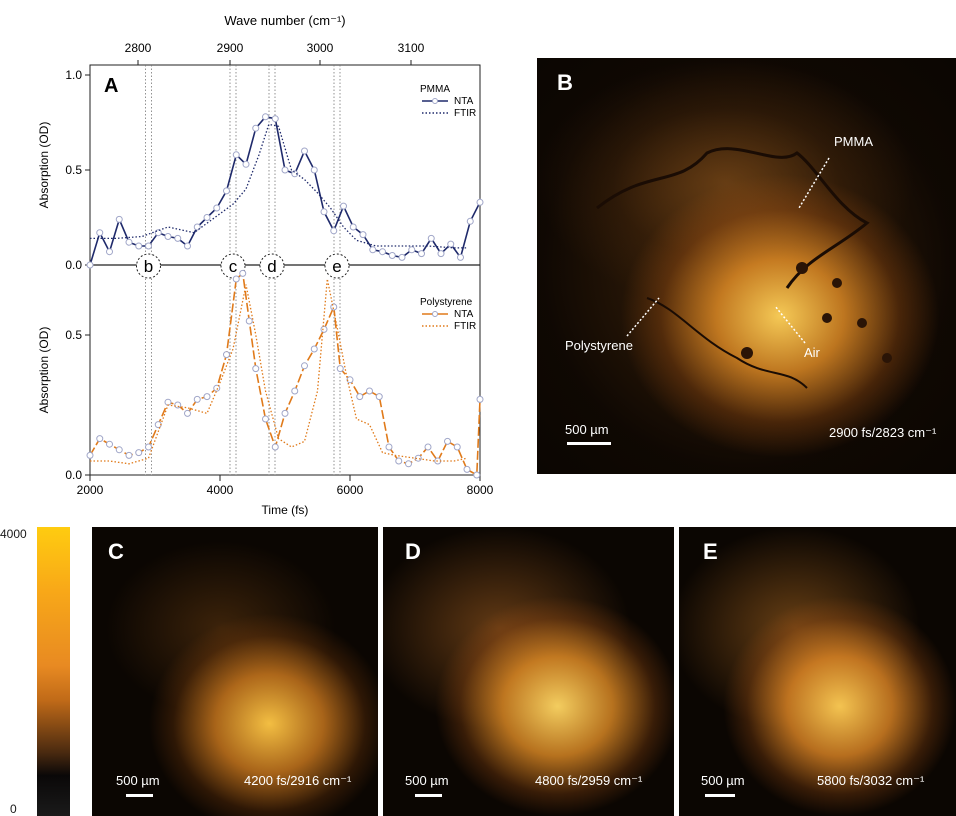 The height and width of the screenshot is (816, 956). I want to click on scale-bar-c, so click(139, 795).